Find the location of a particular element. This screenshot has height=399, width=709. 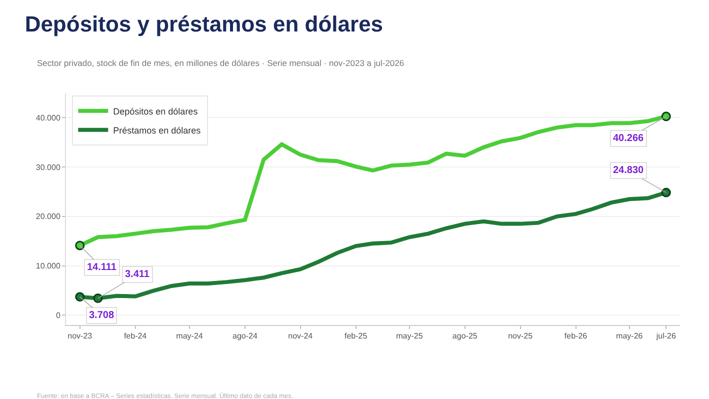

x-tick-label: feb-24 is located at coordinates (136, 336).